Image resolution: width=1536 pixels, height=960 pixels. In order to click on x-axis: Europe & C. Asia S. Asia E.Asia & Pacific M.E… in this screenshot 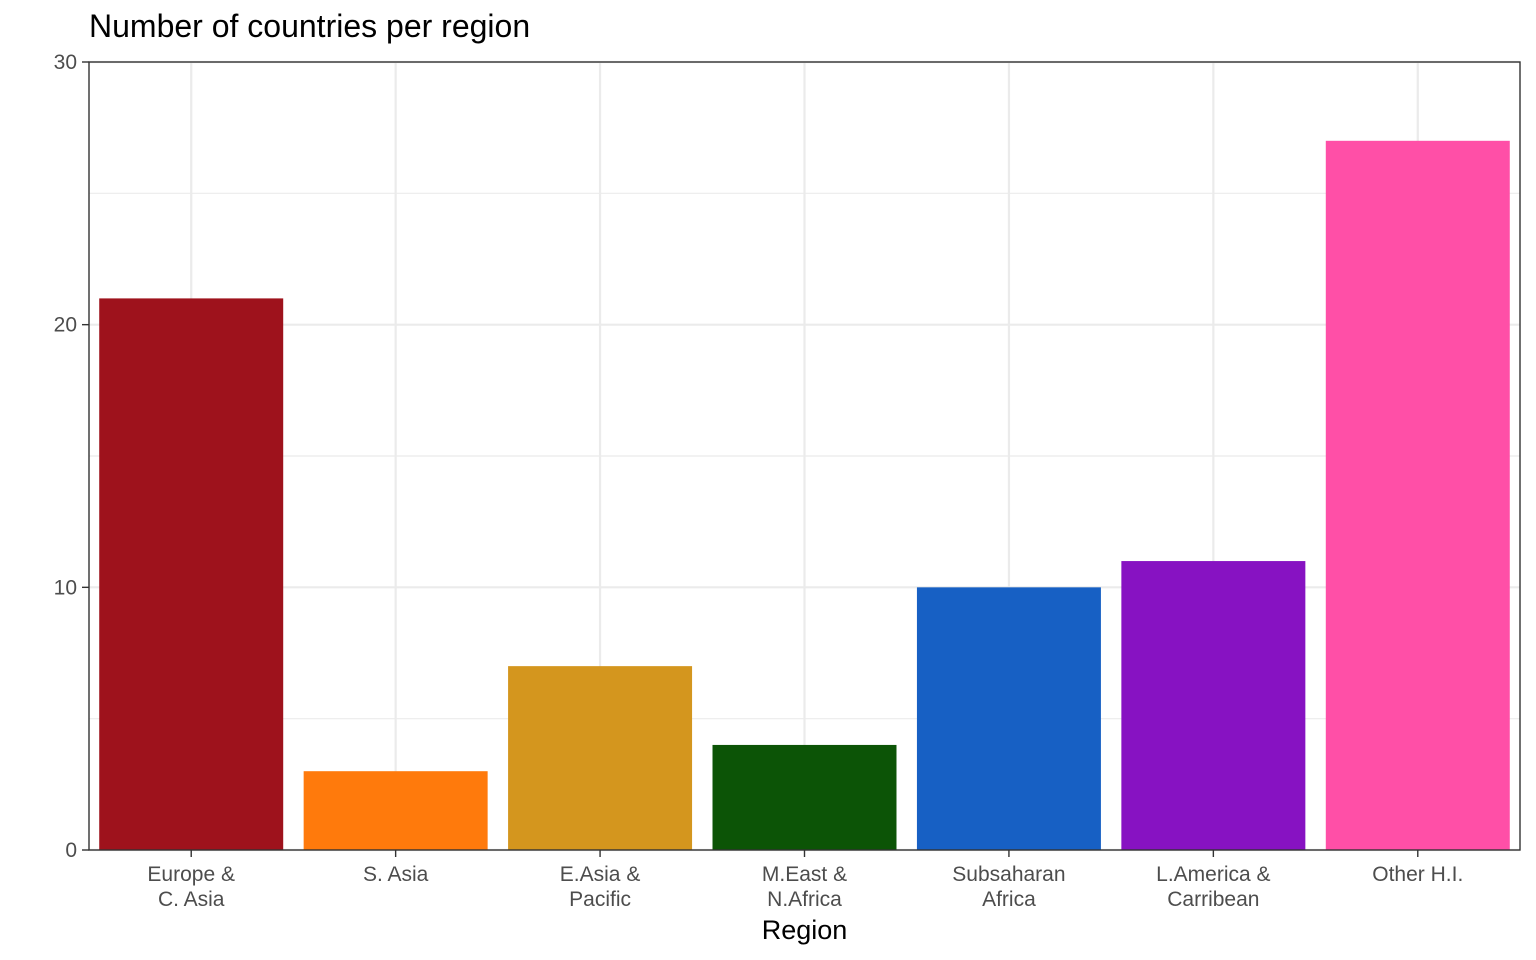, I will do `click(805, 880)`.